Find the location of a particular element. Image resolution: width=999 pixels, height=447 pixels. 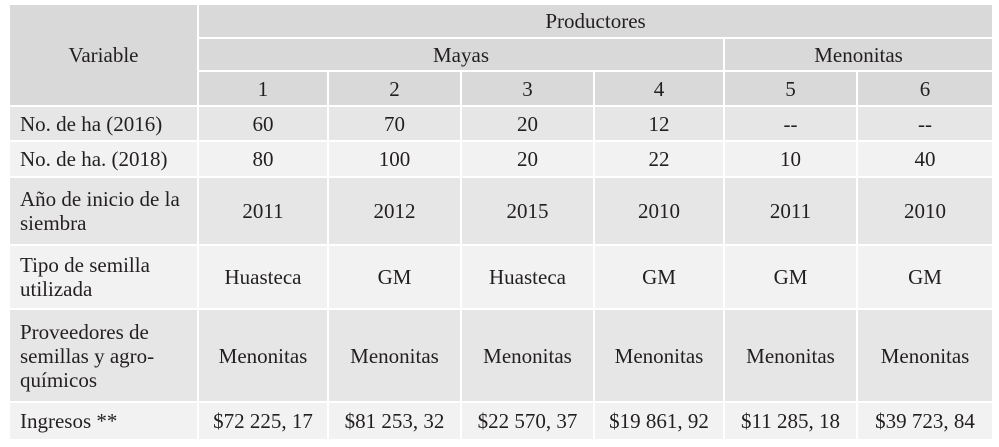

table-cell: $81 253, 32 is located at coordinates (395, 421).